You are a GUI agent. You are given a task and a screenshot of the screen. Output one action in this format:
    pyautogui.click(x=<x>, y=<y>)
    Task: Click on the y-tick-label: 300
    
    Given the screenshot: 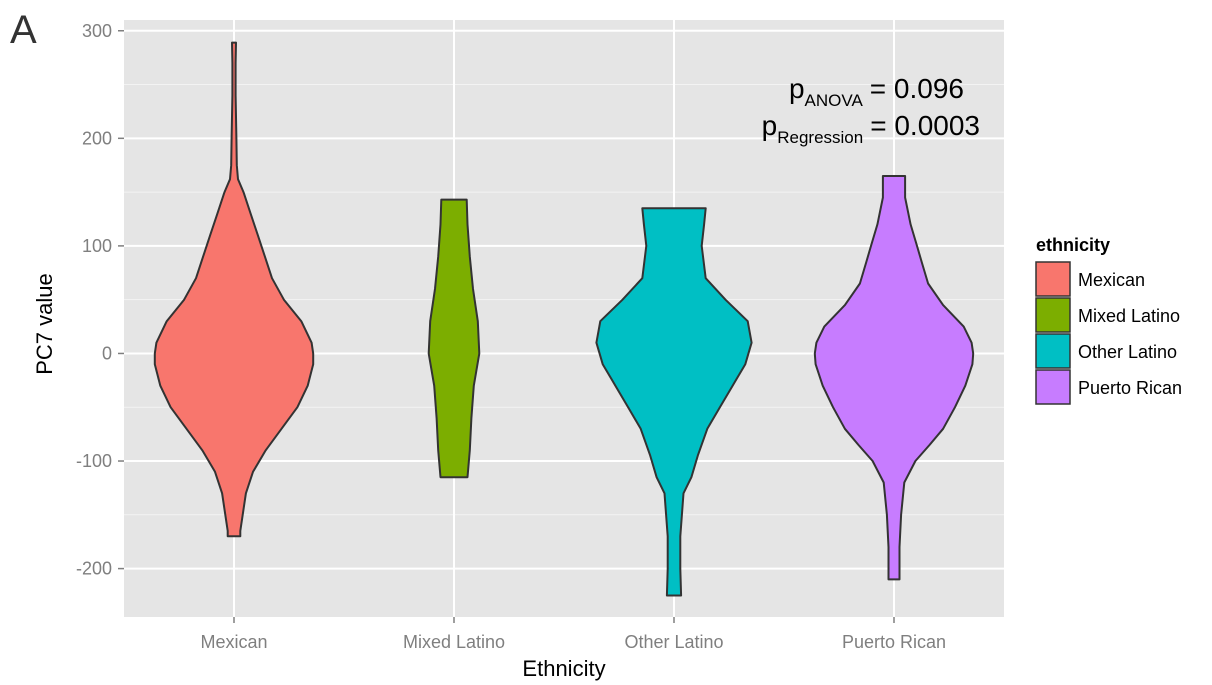 What is the action you would take?
    pyautogui.click(x=97, y=31)
    